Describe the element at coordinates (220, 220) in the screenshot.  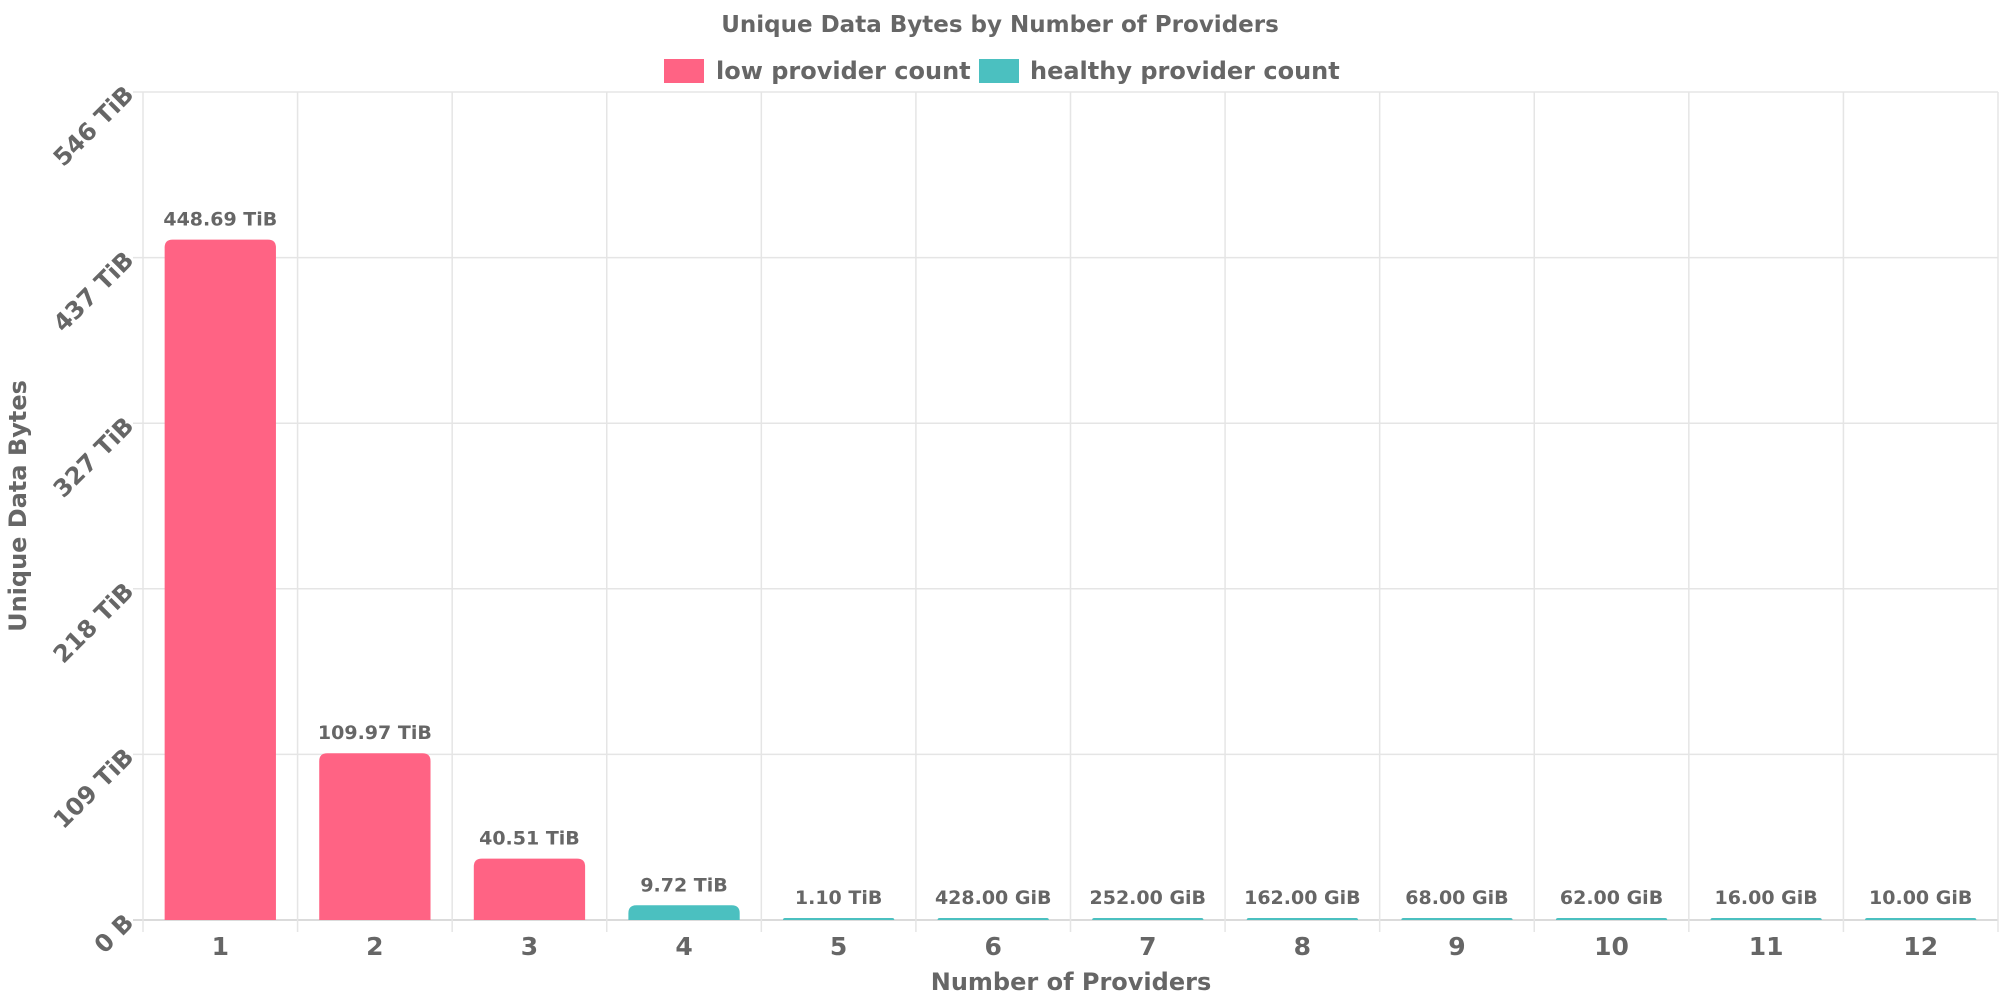
I see `data-label: 448.69 TiB` at that location.